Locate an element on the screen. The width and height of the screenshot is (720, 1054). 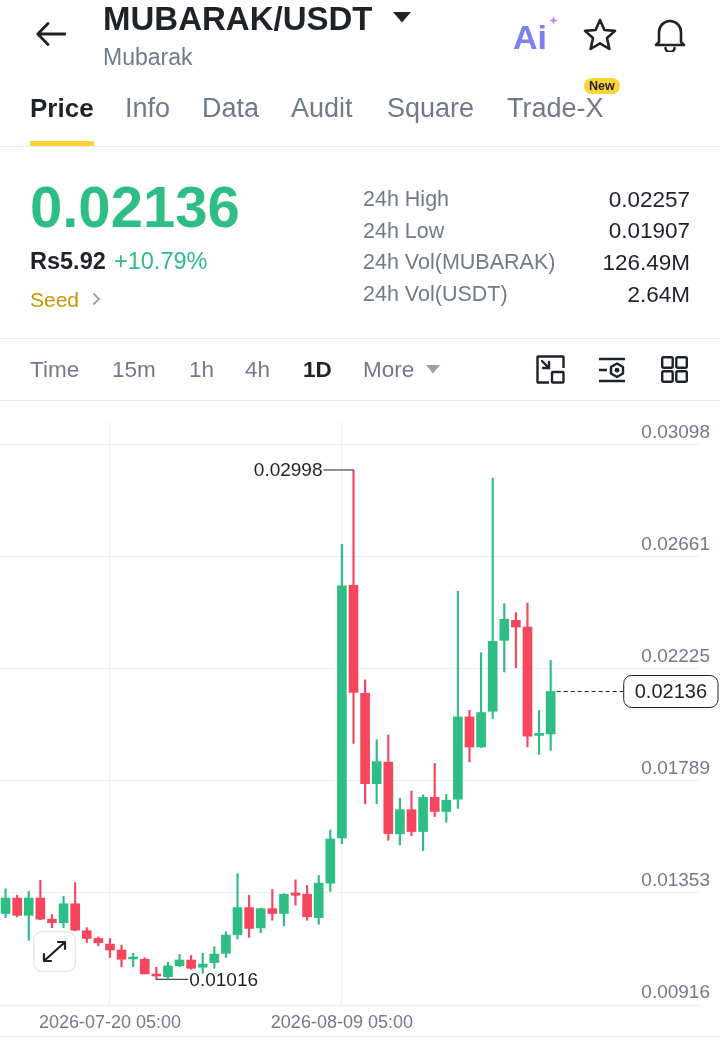
text: Price is located at coordinates (62, 108).